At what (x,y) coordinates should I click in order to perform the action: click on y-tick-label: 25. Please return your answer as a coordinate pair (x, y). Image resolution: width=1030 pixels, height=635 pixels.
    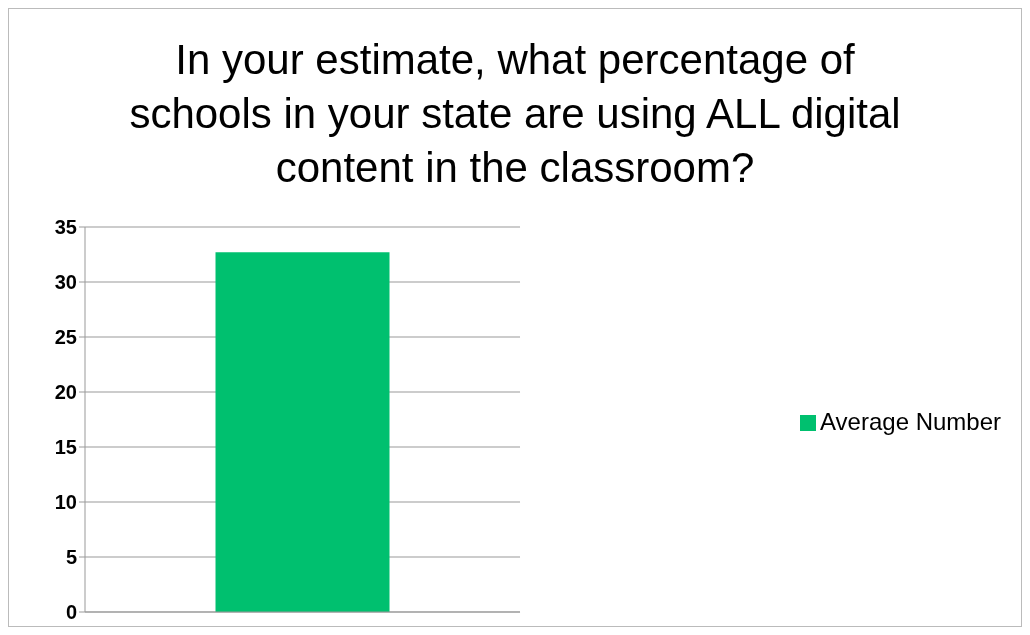
    Looking at the image, I should click on (65, 337).